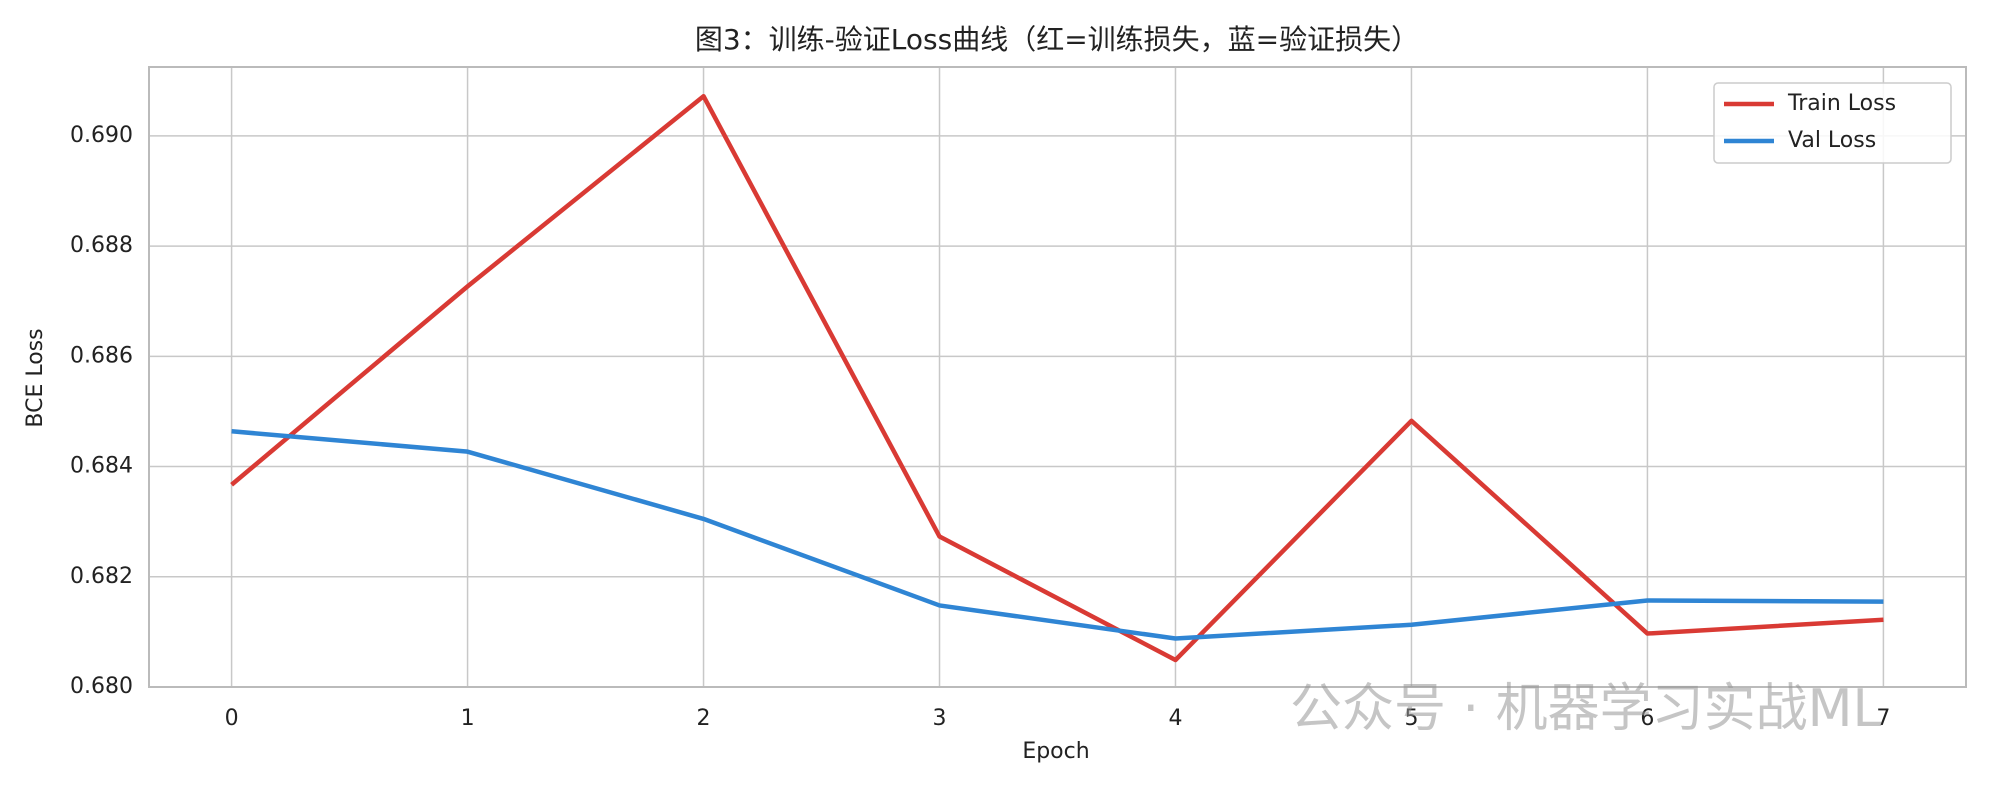 This screenshot has height=792, width=1994. I want to click on y-axis-label: BCE Loss, so click(35, 377).